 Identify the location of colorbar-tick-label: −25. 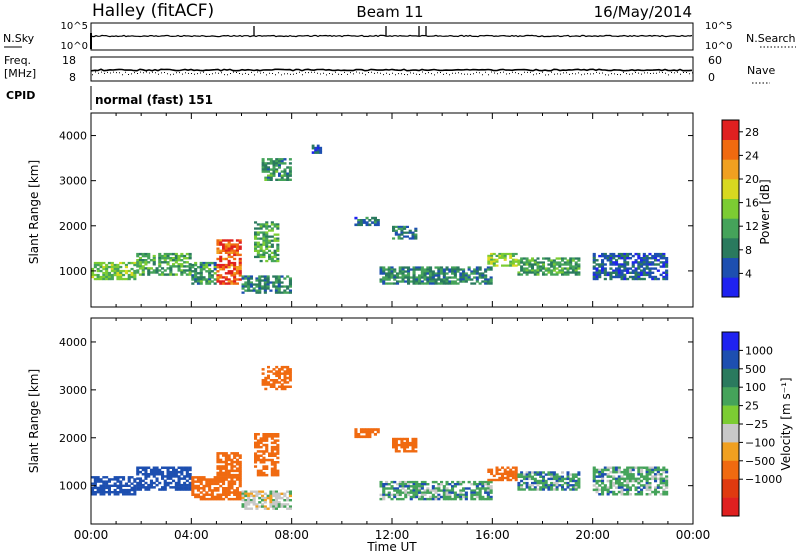
(756, 424).